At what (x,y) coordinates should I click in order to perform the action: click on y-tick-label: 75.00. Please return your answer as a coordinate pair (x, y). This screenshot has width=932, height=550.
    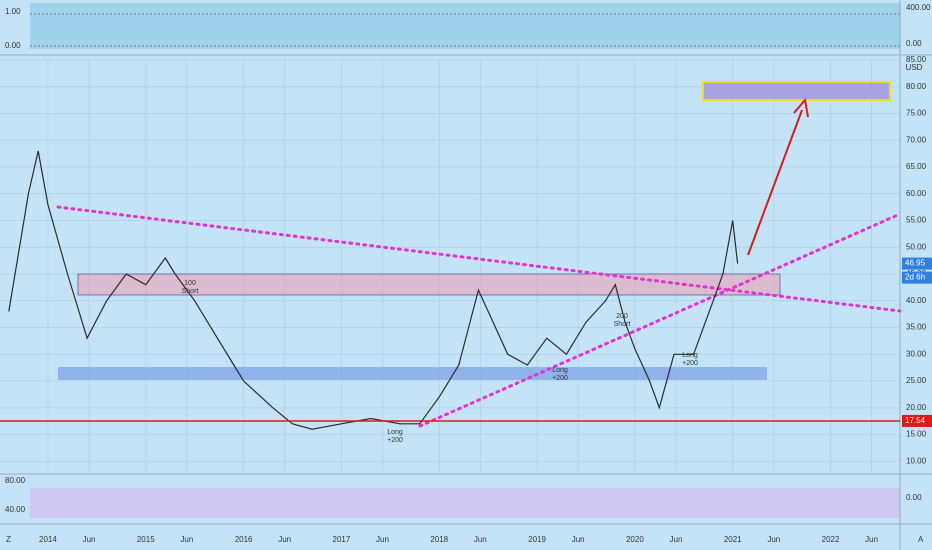
    Looking at the image, I should click on (916, 113).